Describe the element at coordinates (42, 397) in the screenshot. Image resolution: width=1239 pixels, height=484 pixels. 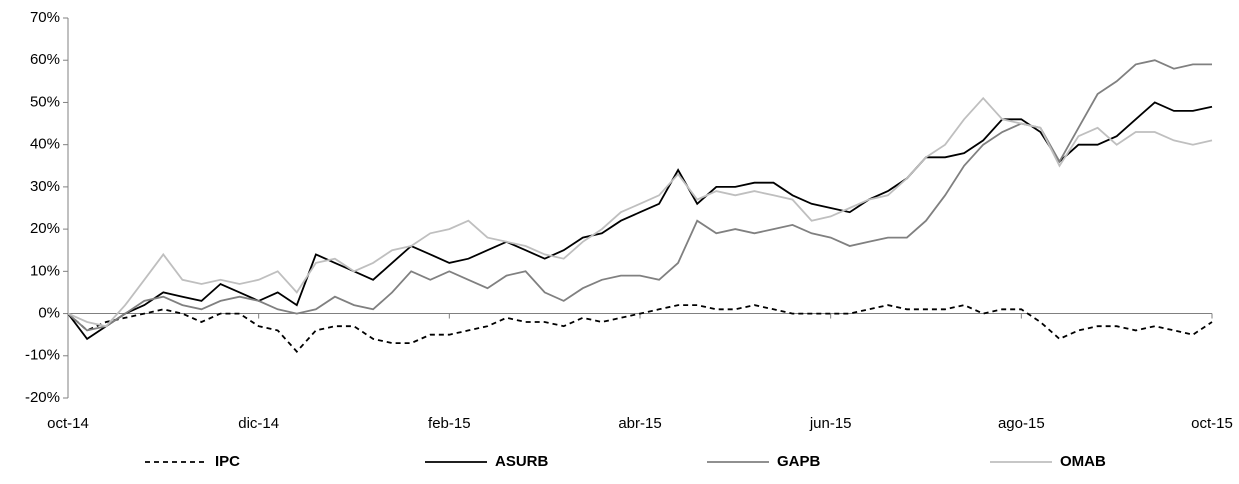
I see `y-tick-label: -20%` at that location.